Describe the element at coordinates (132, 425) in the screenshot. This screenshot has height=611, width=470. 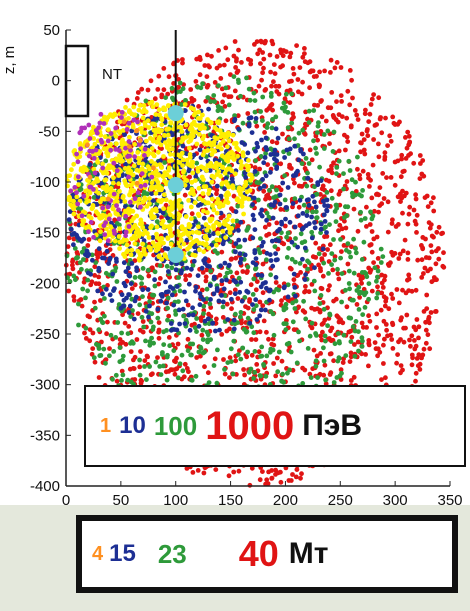
I see `legend-10: 10` at that location.